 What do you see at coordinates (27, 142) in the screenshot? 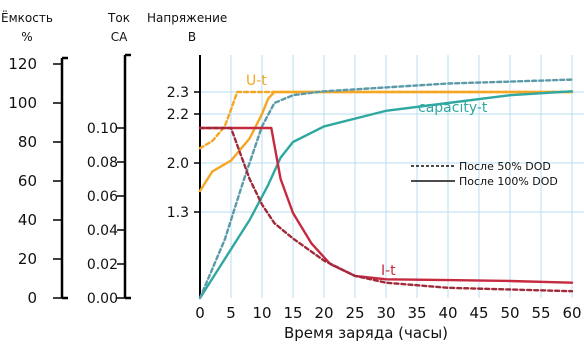
I see `capacity-tick-label: 80` at bounding box center [27, 142].